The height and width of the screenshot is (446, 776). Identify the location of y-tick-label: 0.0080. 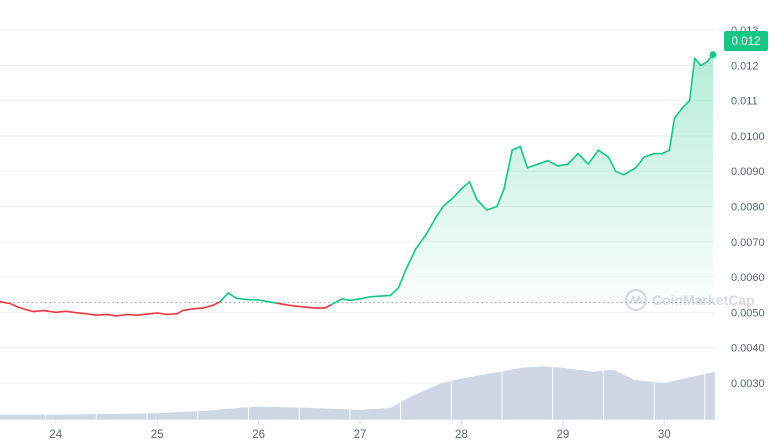
(748, 208).